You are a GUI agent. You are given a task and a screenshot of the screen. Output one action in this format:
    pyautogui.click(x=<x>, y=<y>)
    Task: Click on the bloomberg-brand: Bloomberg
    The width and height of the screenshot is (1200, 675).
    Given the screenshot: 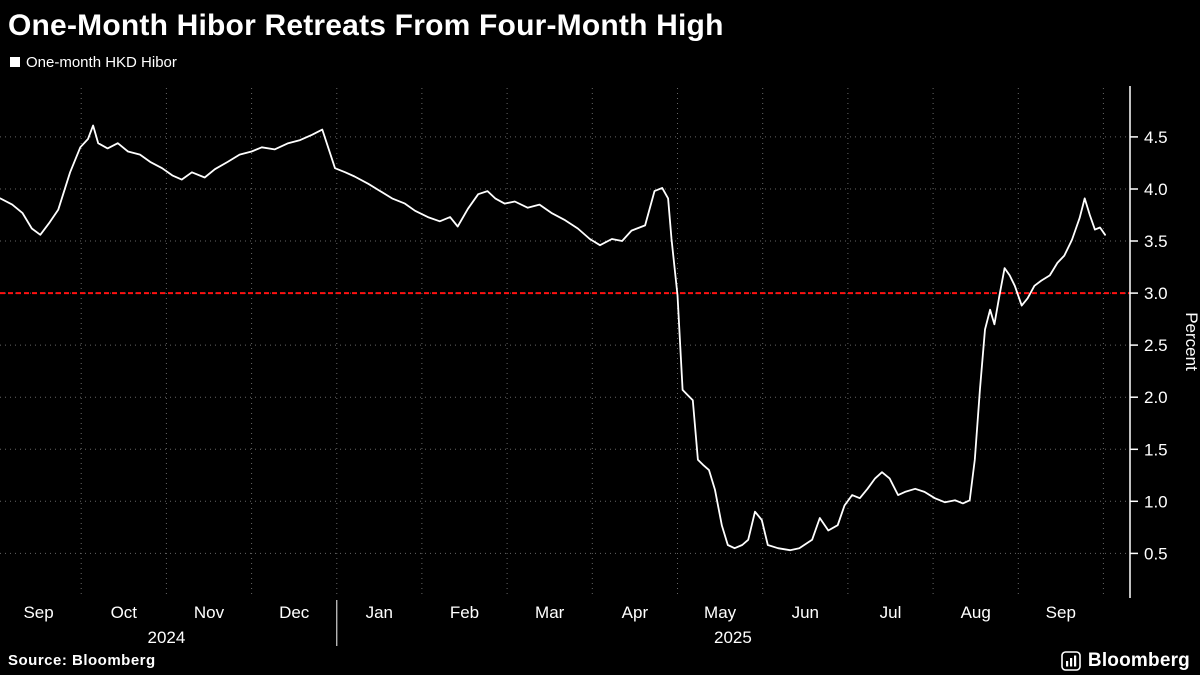 What is the action you would take?
    pyautogui.click(x=1125, y=661)
    